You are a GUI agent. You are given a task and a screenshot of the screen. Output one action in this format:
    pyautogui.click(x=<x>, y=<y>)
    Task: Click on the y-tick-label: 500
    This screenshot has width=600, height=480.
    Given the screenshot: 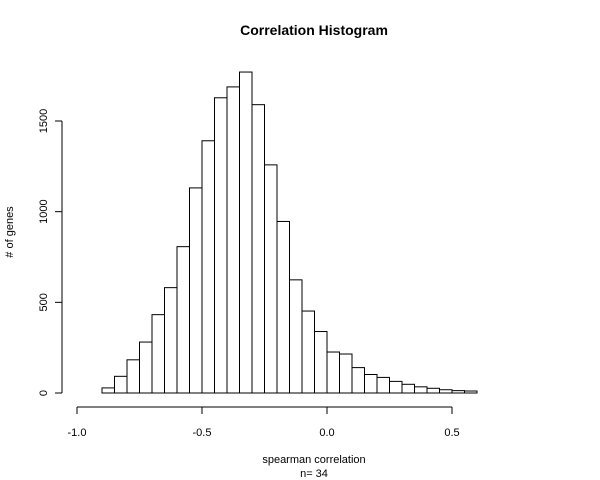 What is the action you would take?
    pyautogui.click(x=44, y=302)
    